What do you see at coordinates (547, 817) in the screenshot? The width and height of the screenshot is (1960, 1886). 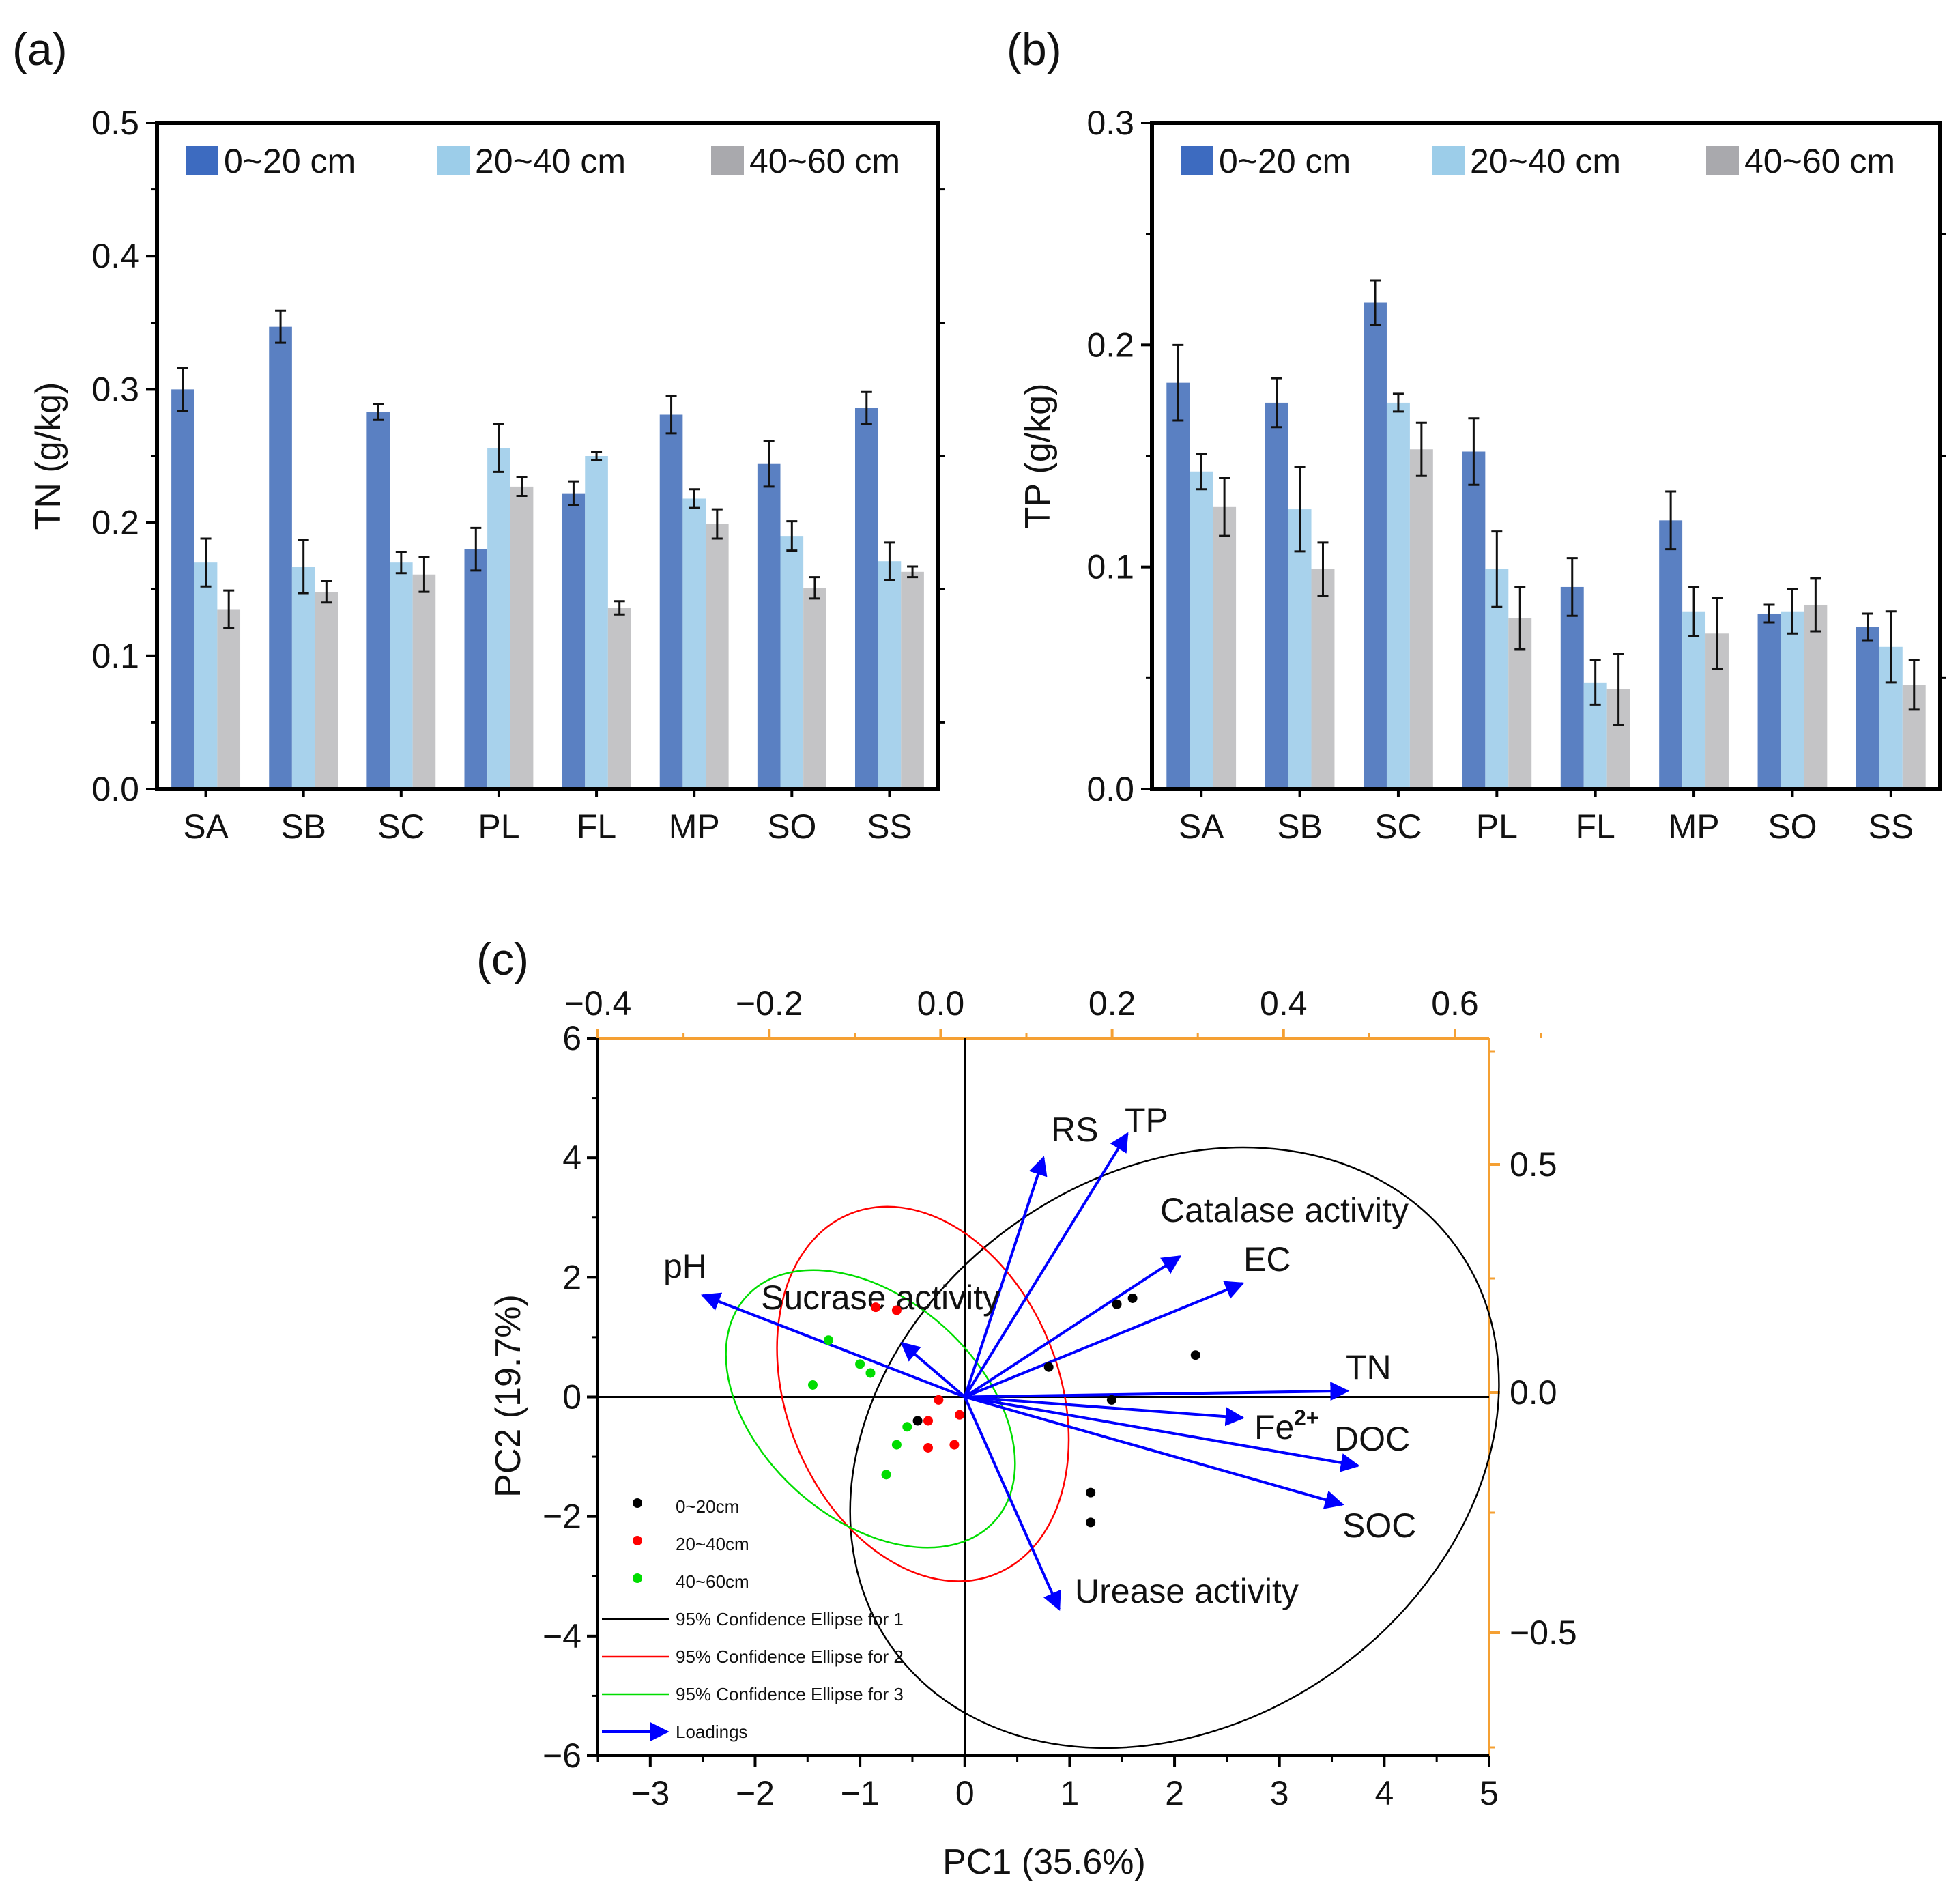 I see `panel-a-x-axis: SA SB SC PL FL MP SO SS` at bounding box center [547, 817].